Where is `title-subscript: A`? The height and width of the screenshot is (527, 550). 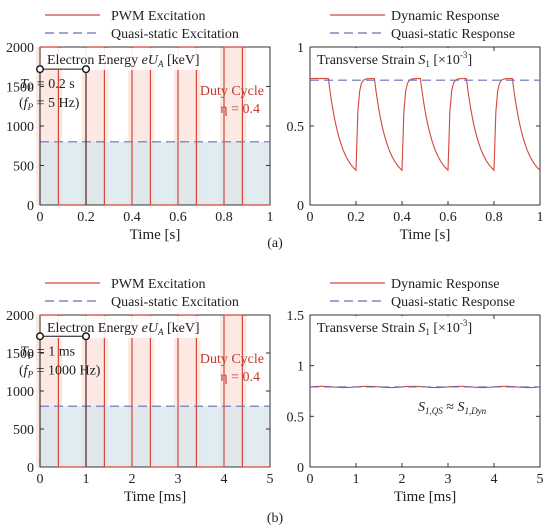
title-subscript: A is located at coordinates (160, 332).